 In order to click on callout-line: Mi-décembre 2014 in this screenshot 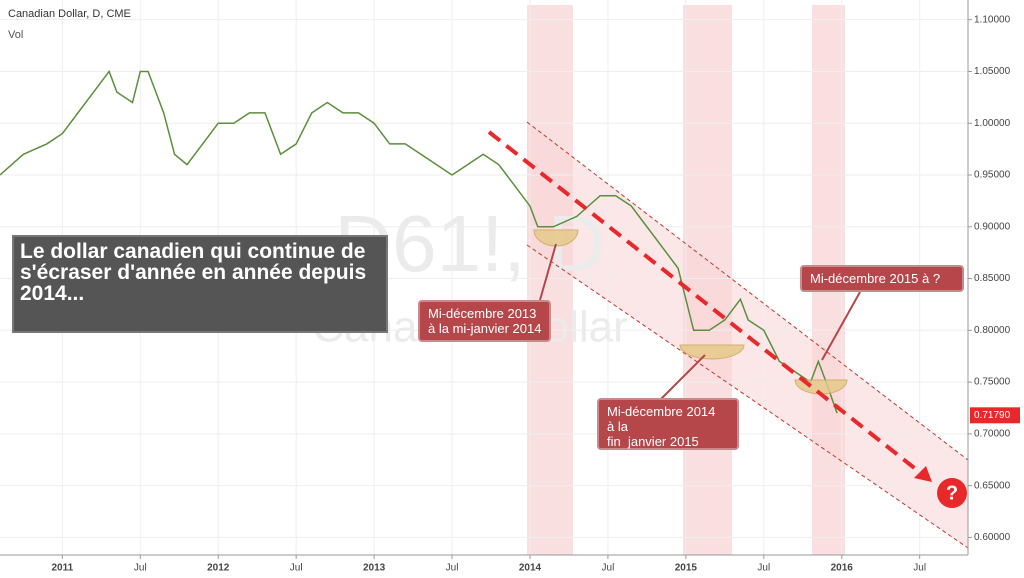, I will do `click(661, 411)`.